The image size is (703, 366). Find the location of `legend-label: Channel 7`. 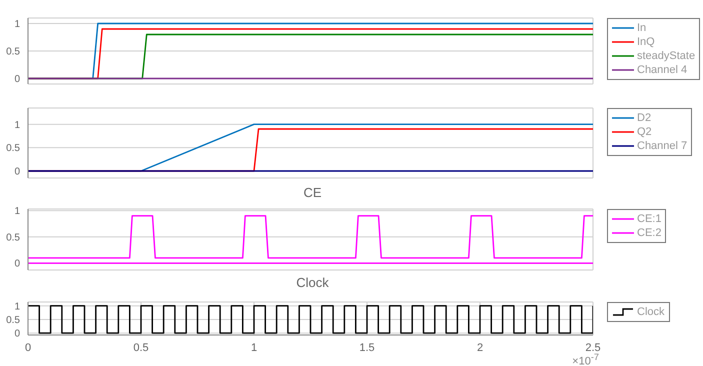

legend-label: Channel 7 is located at coordinates (662, 146).